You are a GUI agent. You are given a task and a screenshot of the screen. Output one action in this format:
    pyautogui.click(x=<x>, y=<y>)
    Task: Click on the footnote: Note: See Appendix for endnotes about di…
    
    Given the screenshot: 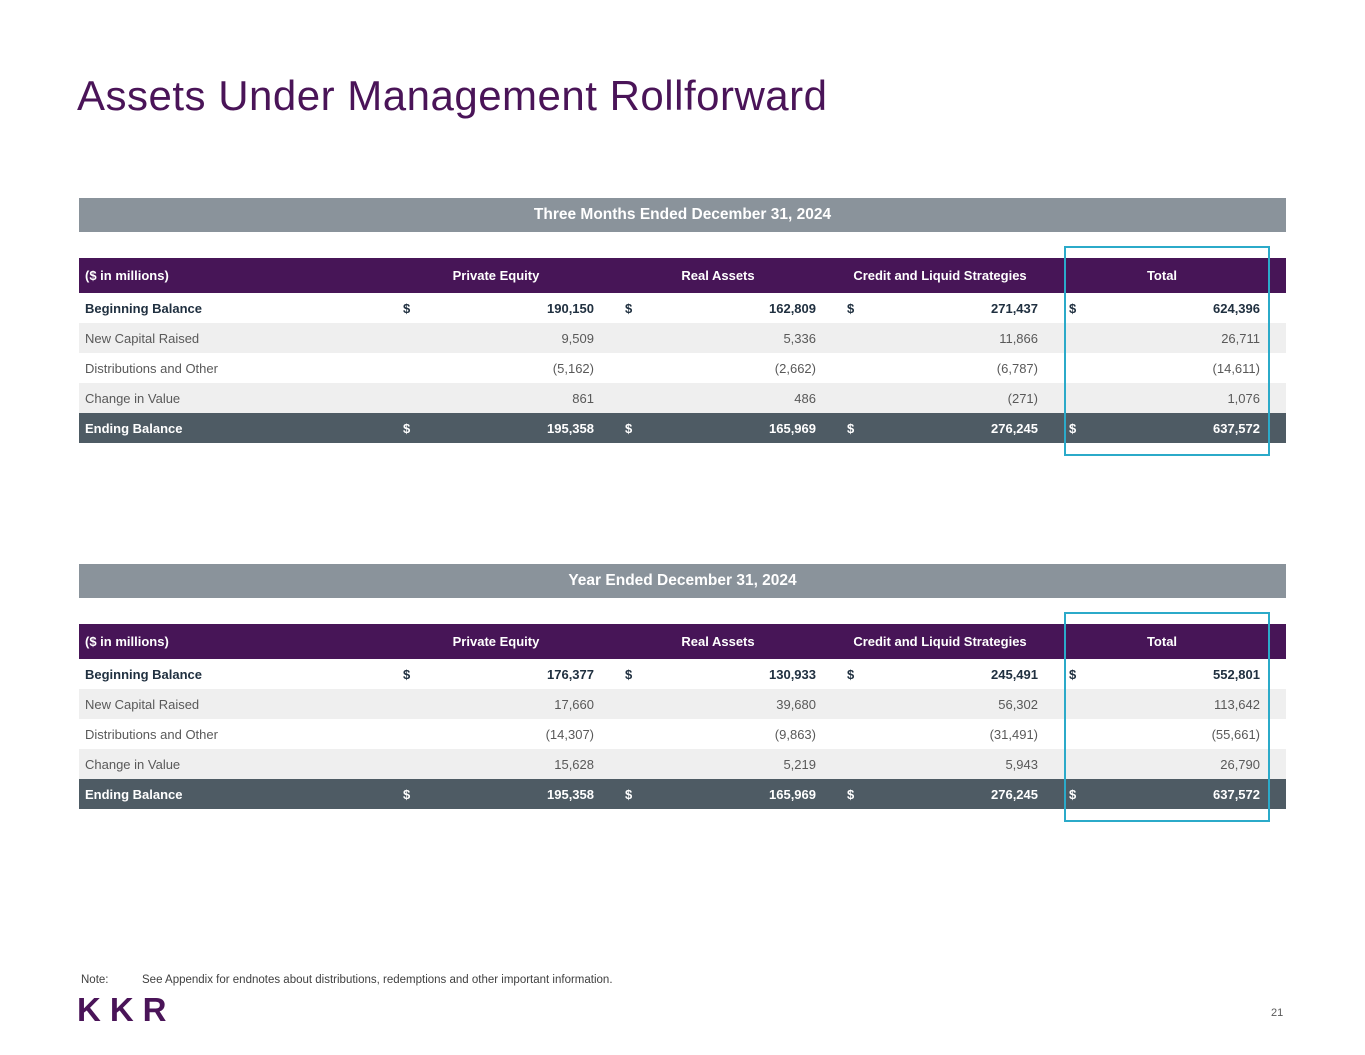 What is the action you would take?
    pyautogui.click(x=347, y=980)
    